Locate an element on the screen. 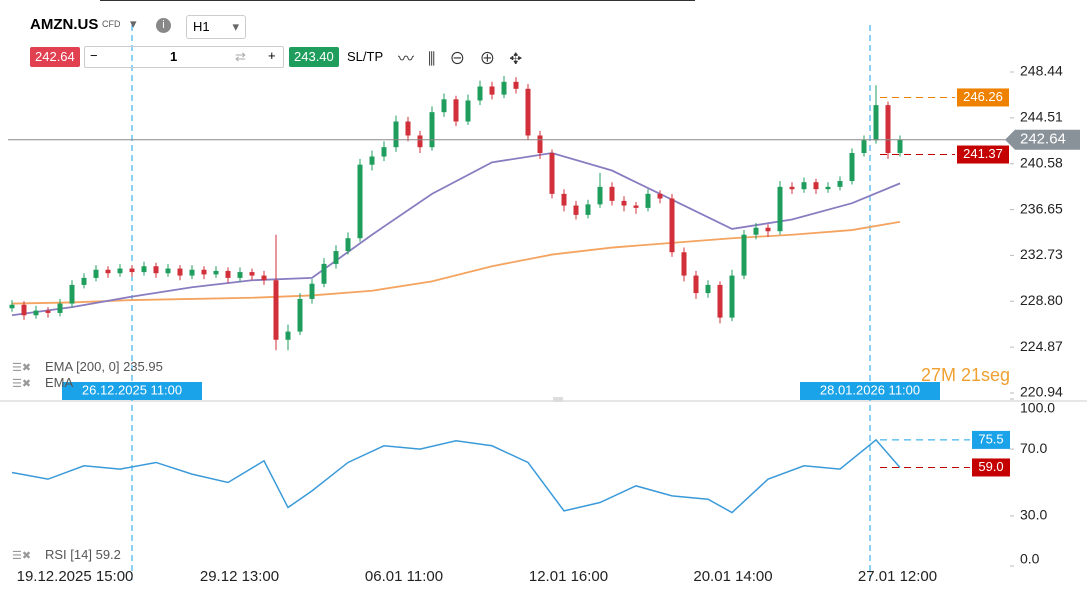  y-tick-label: 244.51 is located at coordinates (1041, 117).